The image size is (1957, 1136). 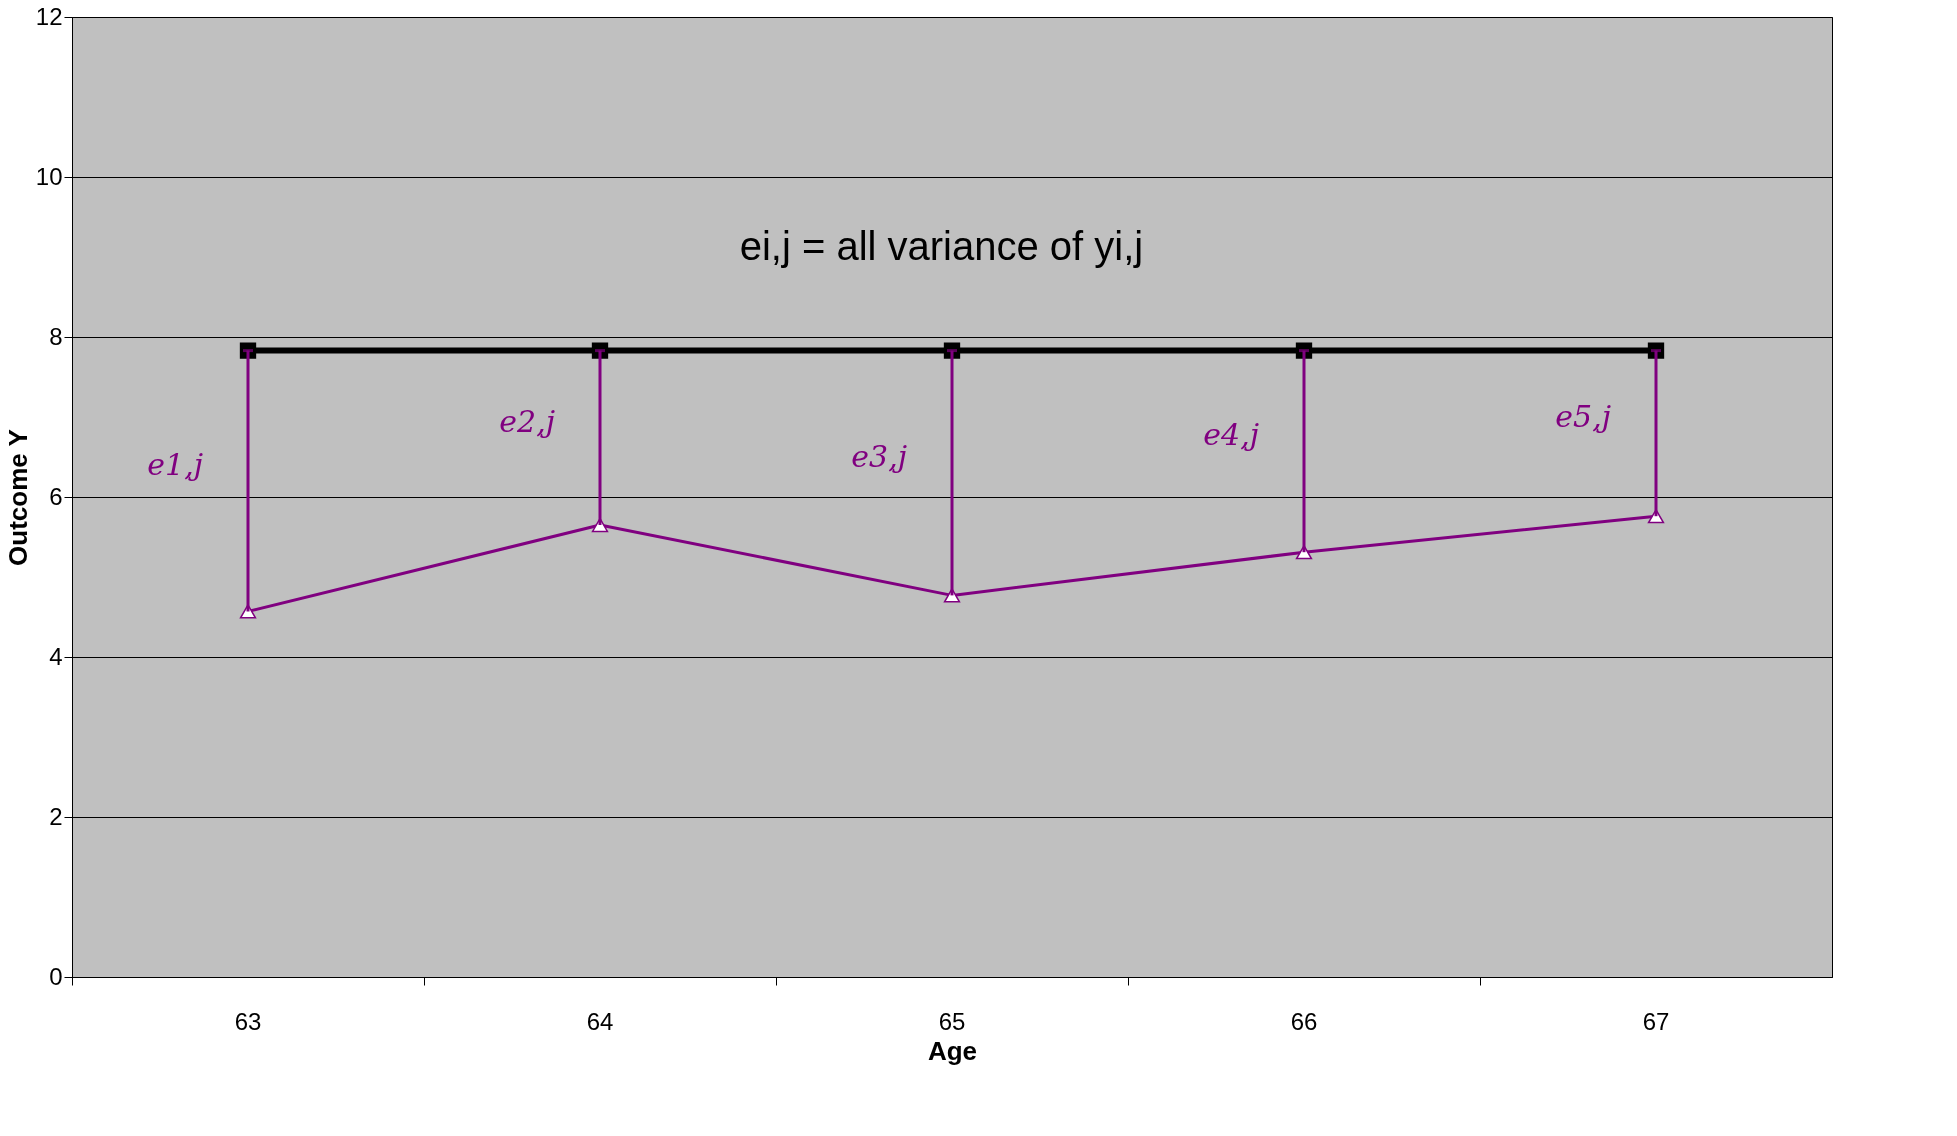 What do you see at coordinates (952, 1050) in the screenshot?
I see `x-axis-title: Age` at bounding box center [952, 1050].